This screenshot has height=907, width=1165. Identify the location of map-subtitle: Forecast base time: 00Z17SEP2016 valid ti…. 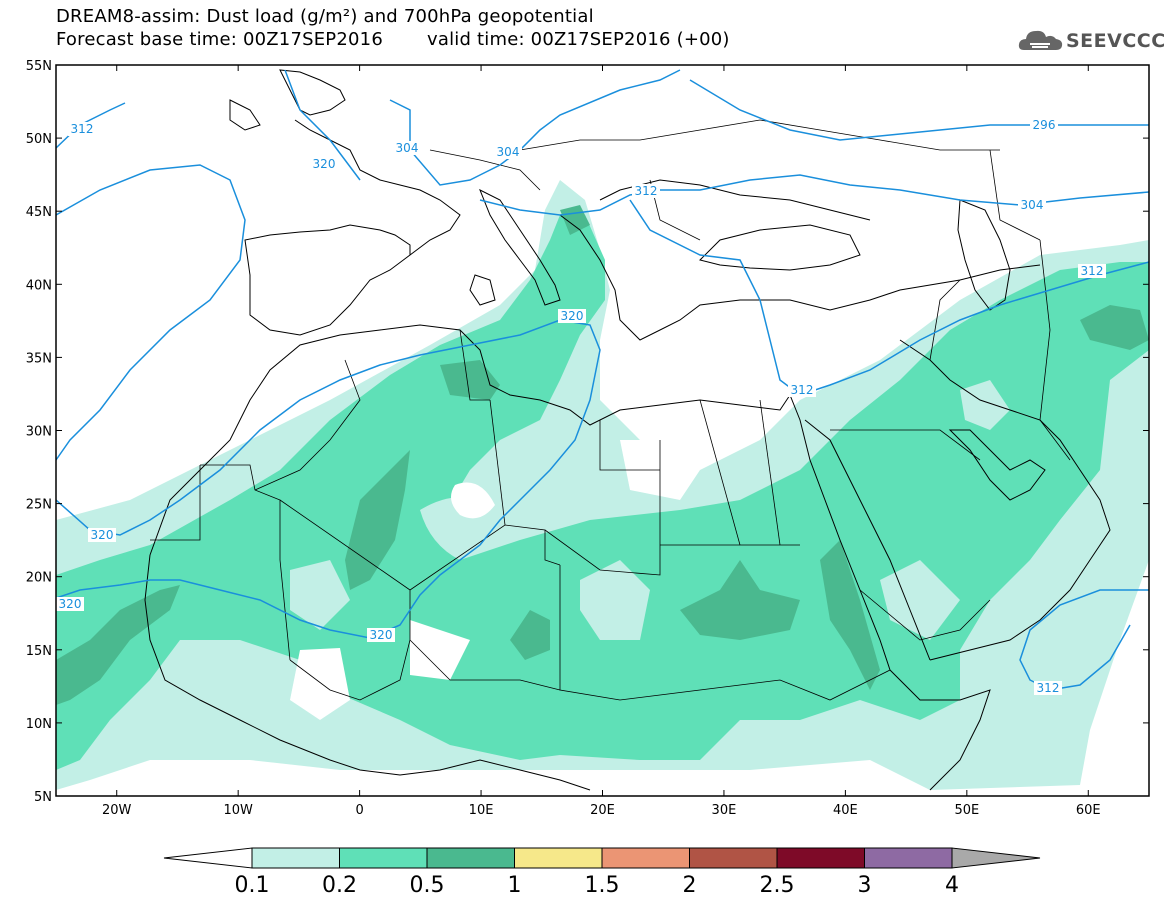
(393, 39).